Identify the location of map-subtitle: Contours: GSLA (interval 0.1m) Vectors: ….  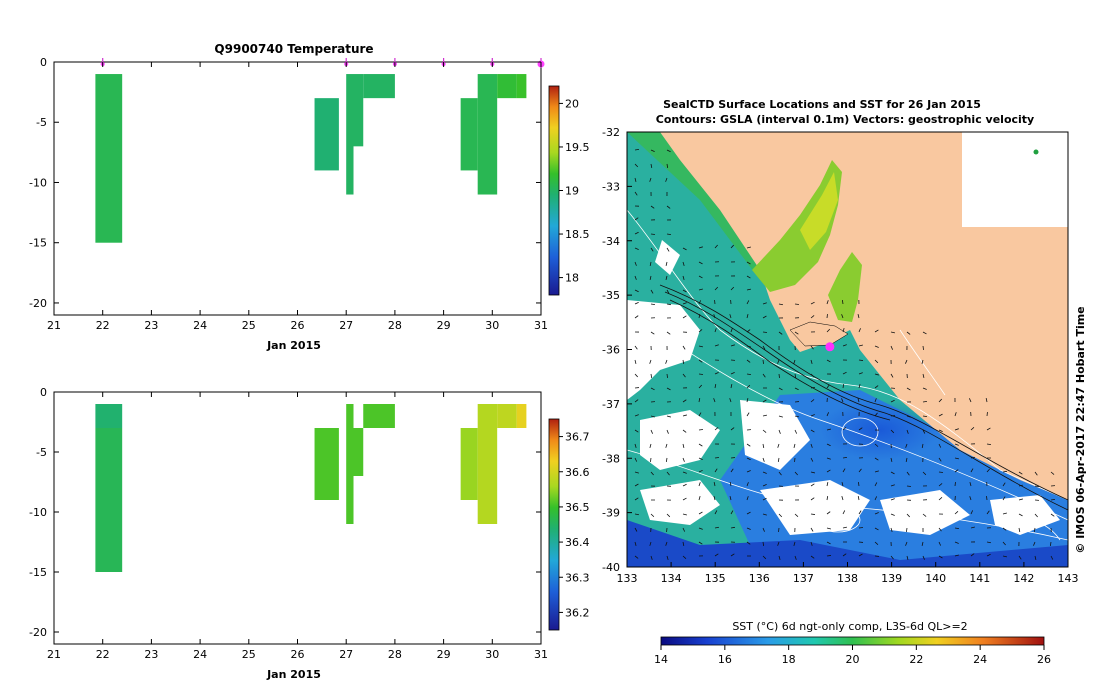
(845, 119).